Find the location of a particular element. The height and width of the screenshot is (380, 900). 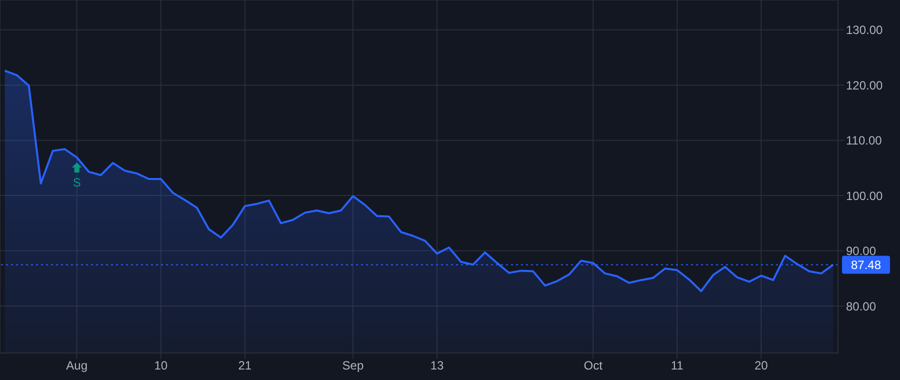

y-tick-label: 90.00 is located at coordinates (861, 251).